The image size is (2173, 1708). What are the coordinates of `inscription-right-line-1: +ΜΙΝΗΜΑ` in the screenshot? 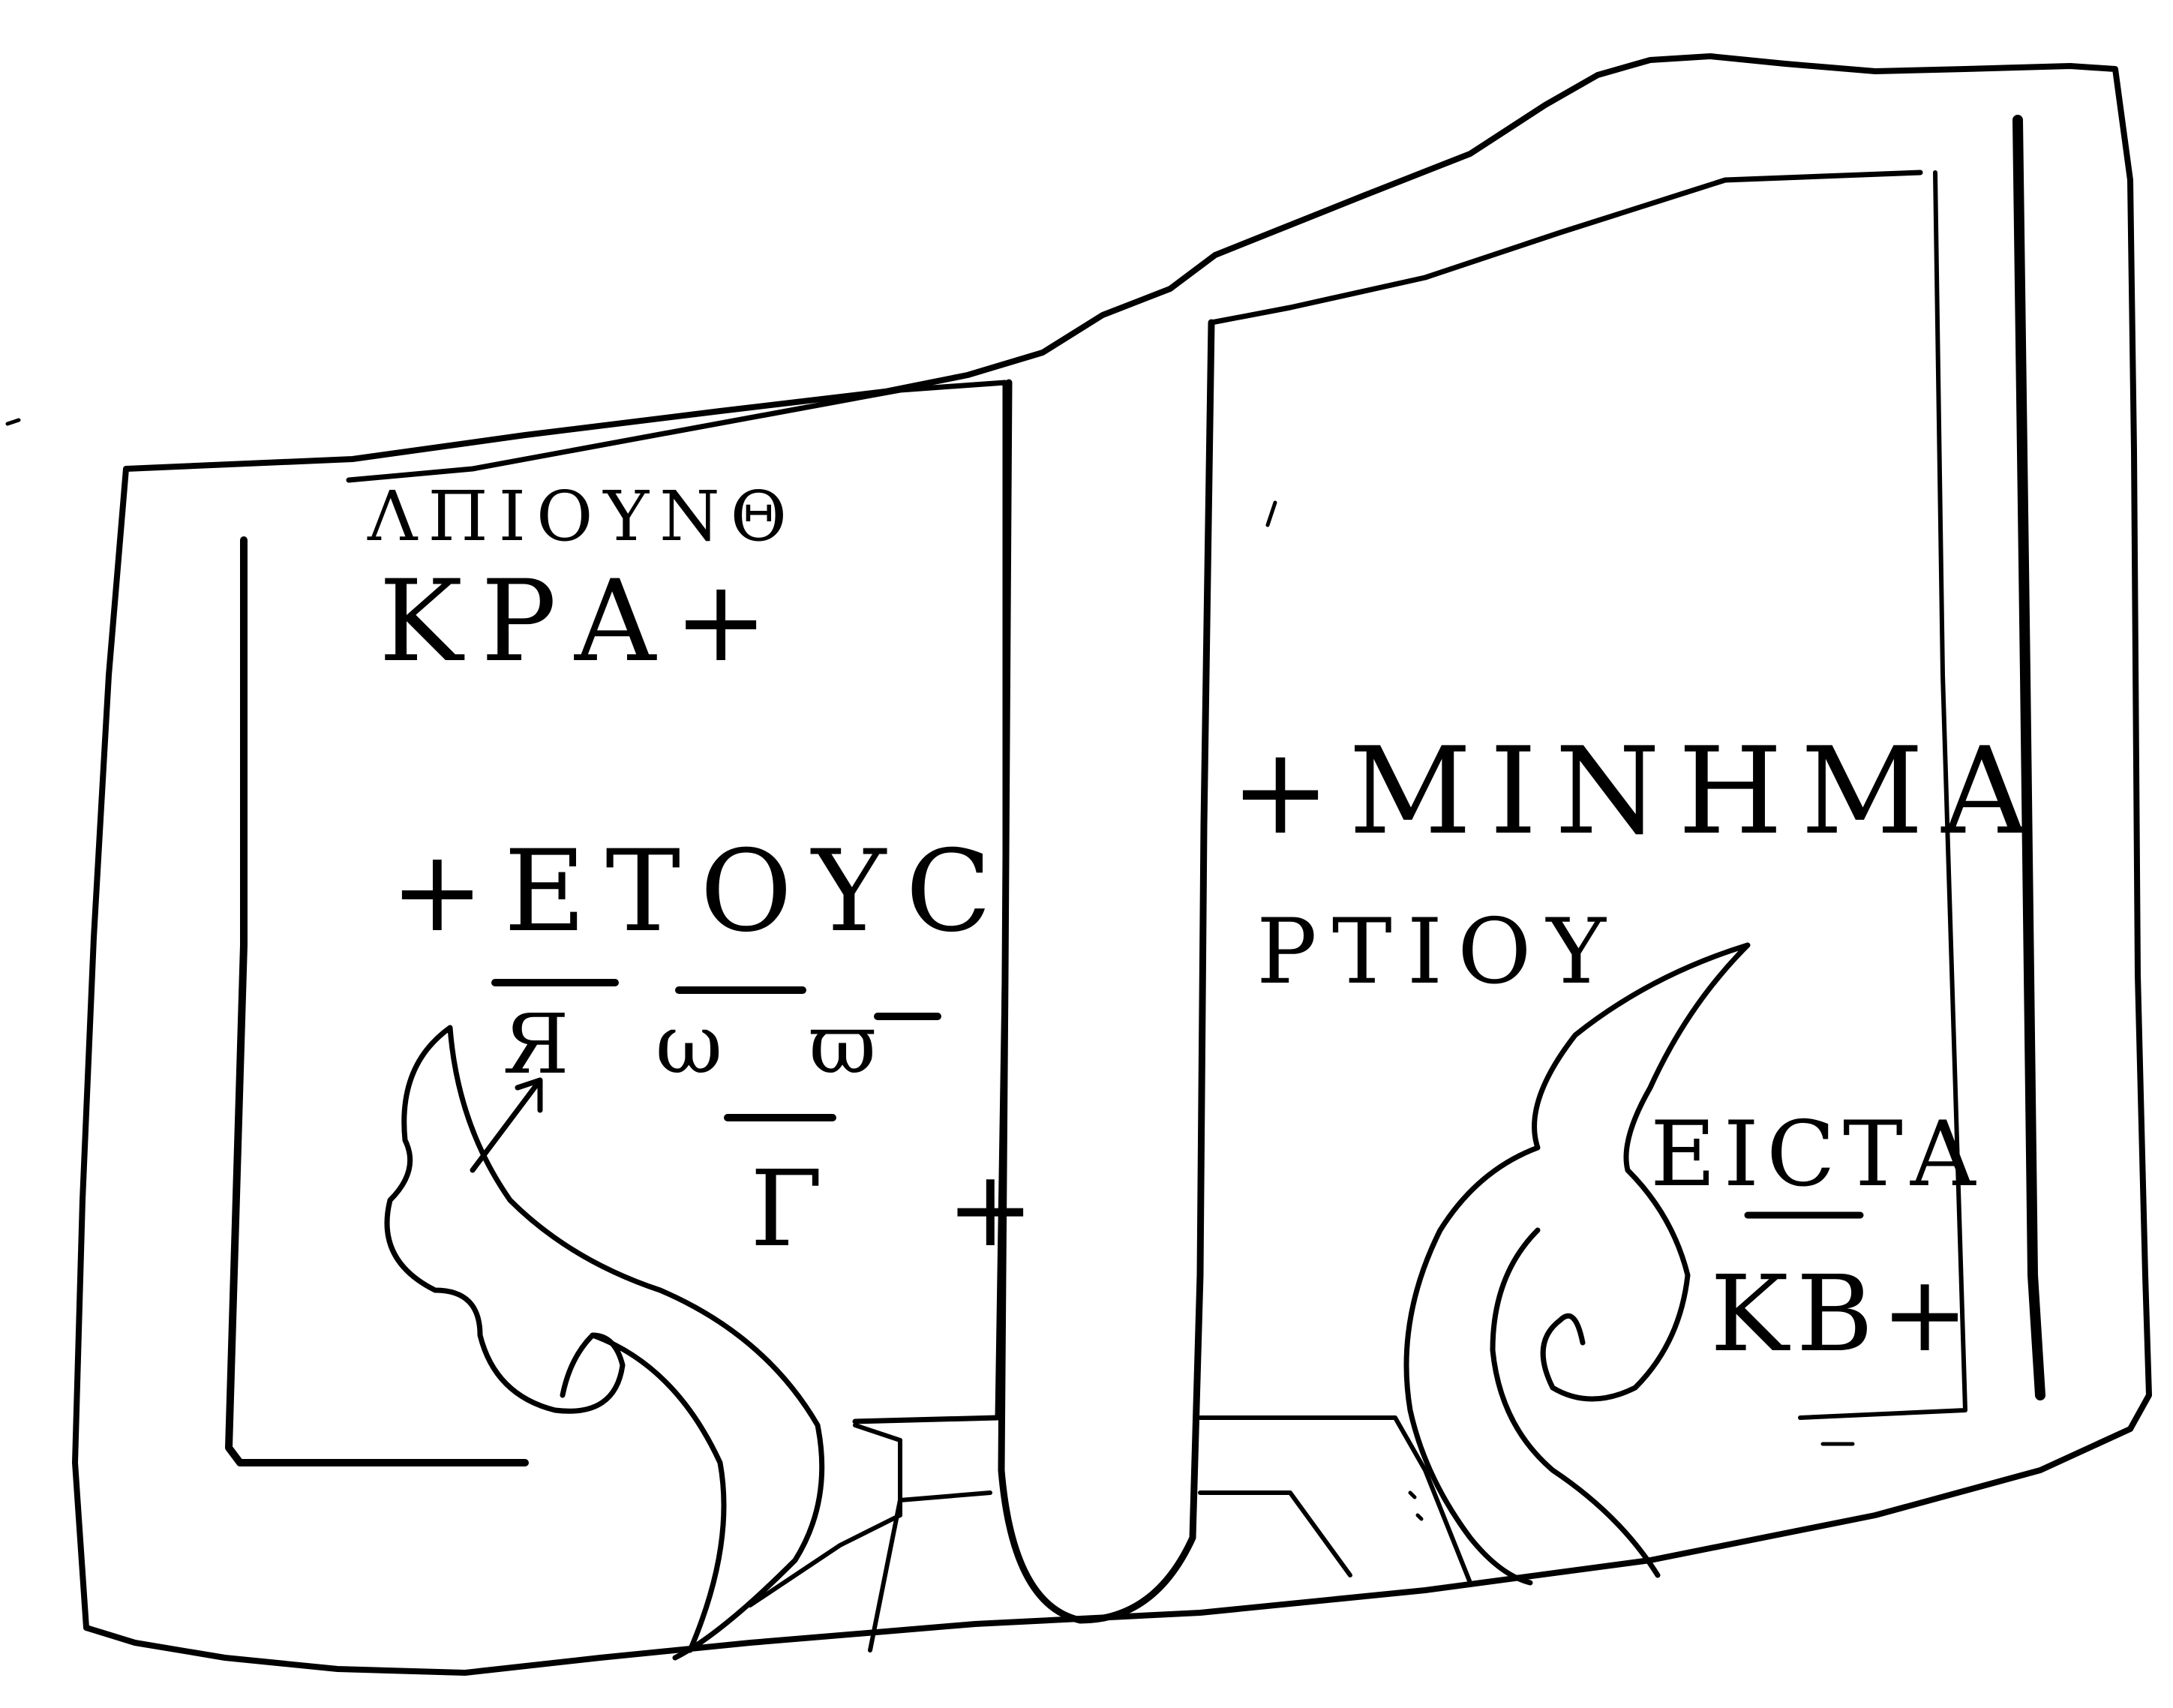 It's located at (1638, 791).